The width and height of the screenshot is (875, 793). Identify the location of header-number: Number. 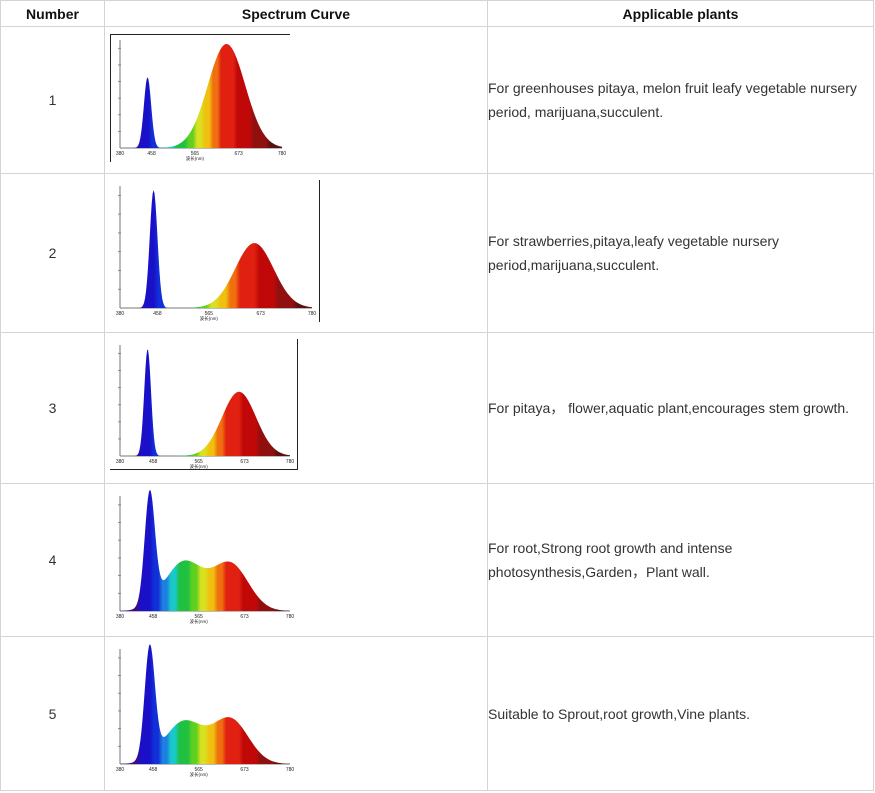
(52, 13).